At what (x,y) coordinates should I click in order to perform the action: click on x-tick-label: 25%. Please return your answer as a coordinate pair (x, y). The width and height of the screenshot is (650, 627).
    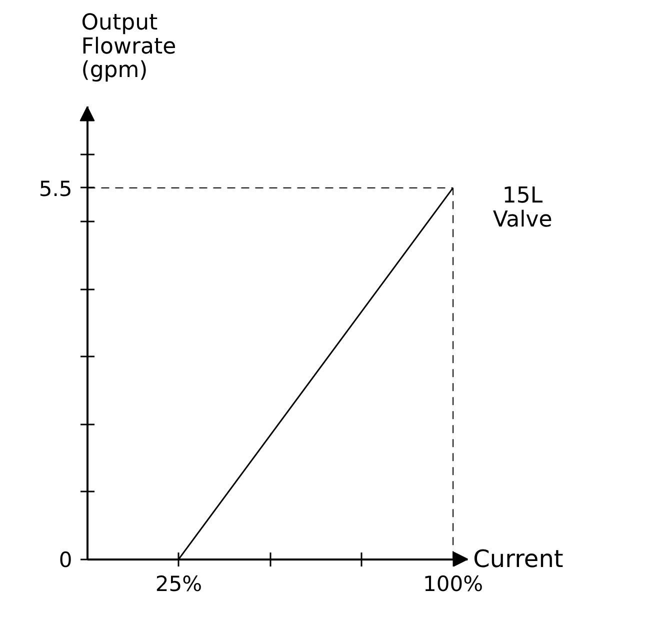
    Looking at the image, I should click on (178, 584).